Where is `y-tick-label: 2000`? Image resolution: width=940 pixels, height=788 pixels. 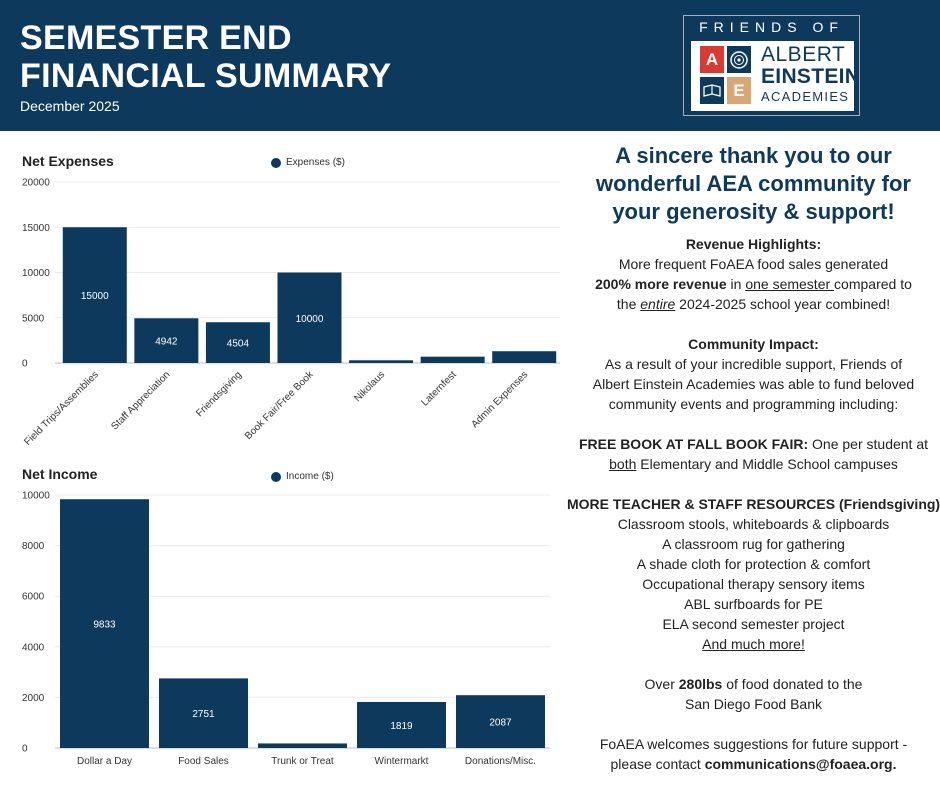 y-tick-label: 2000 is located at coordinates (33, 698).